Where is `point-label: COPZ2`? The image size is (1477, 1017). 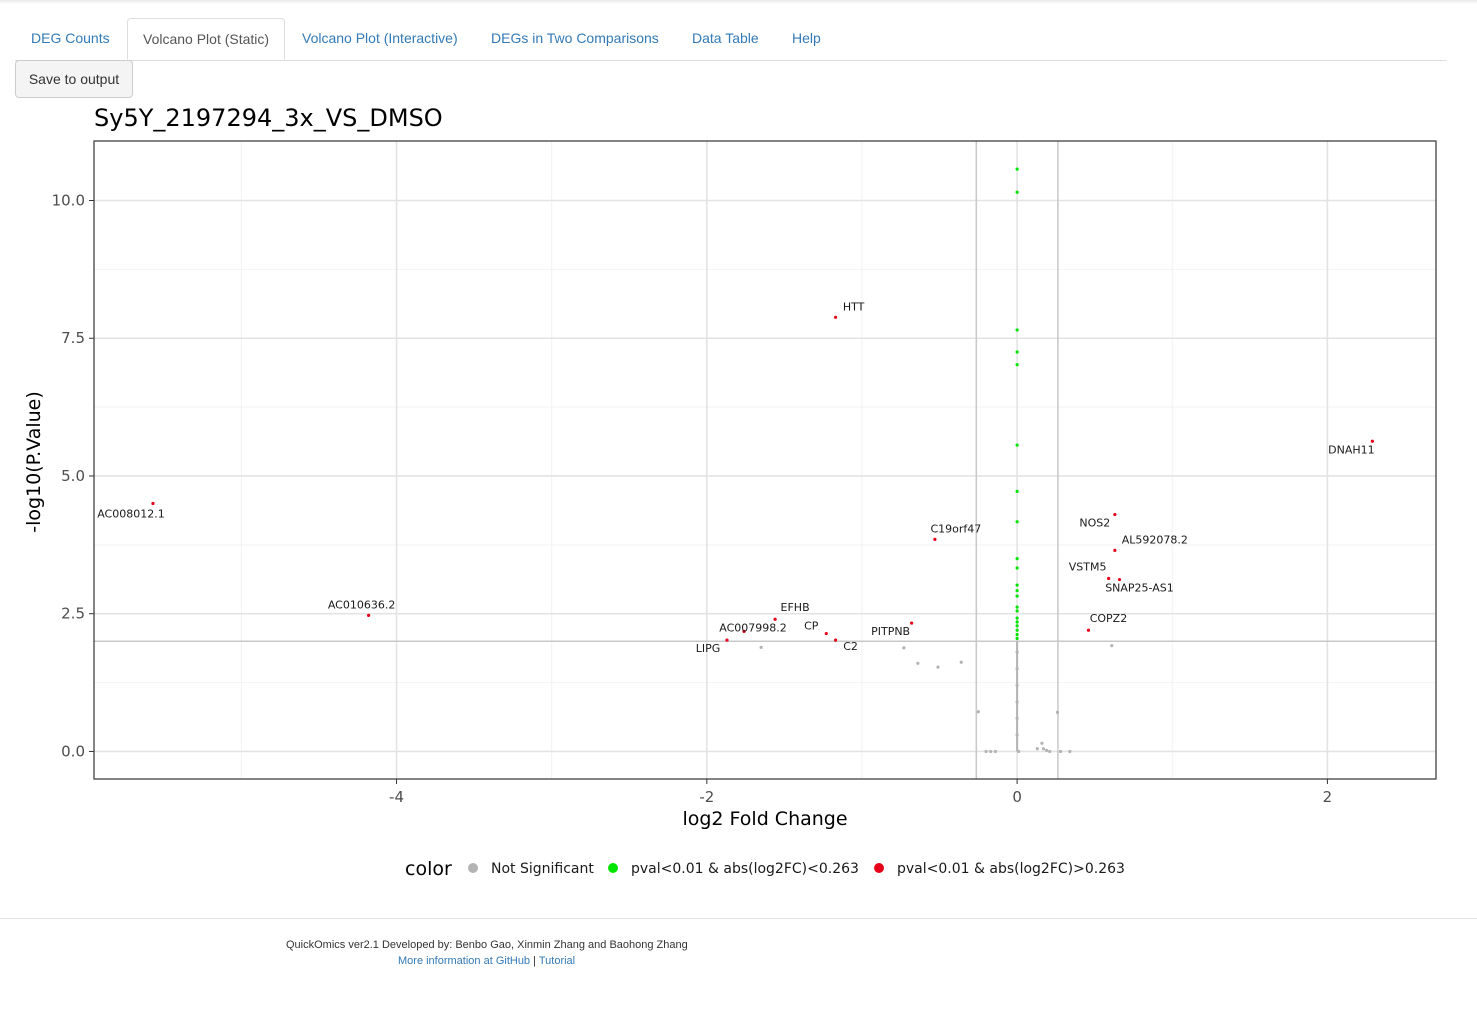
point-label: COPZ2 is located at coordinates (1109, 618).